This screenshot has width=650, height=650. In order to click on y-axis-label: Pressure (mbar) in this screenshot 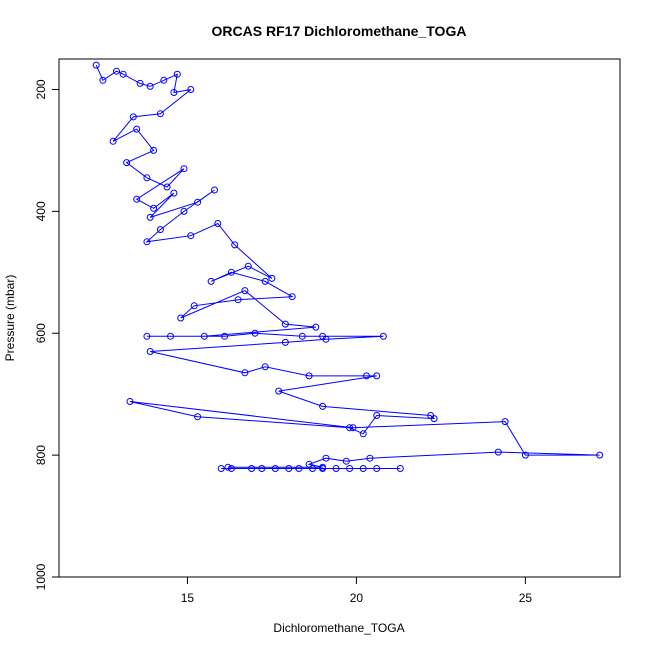, I will do `click(10, 318)`.